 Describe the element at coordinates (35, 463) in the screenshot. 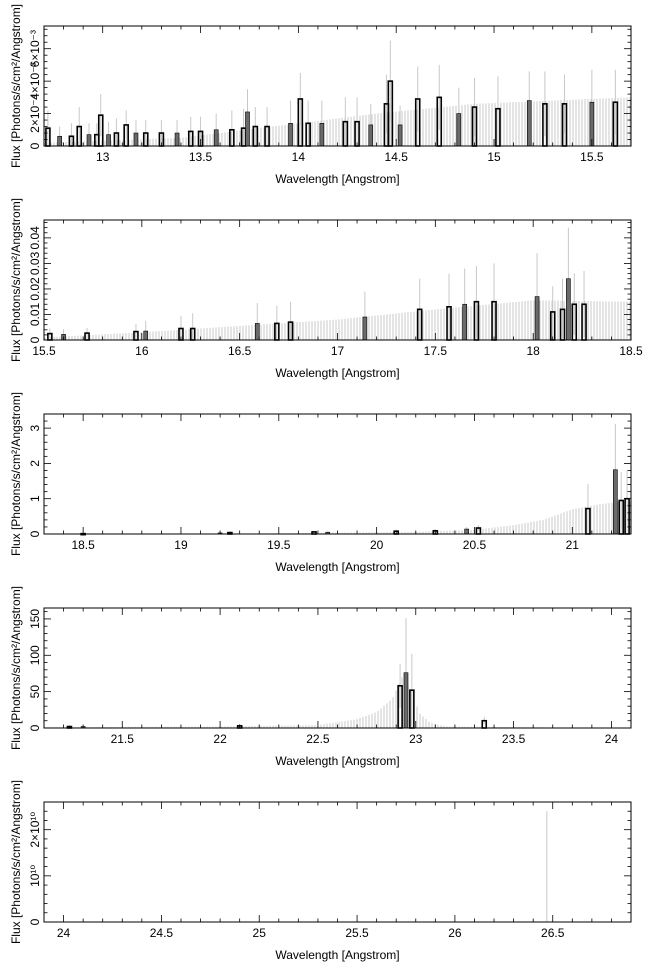

I see `y-tick-label: 2` at that location.